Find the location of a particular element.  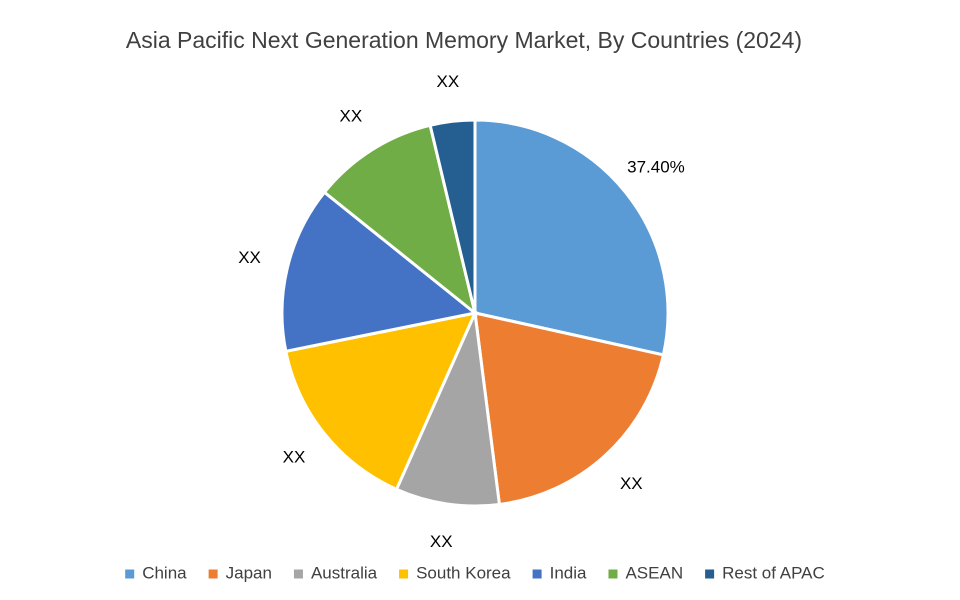

legend-label: Japan is located at coordinates (249, 572).